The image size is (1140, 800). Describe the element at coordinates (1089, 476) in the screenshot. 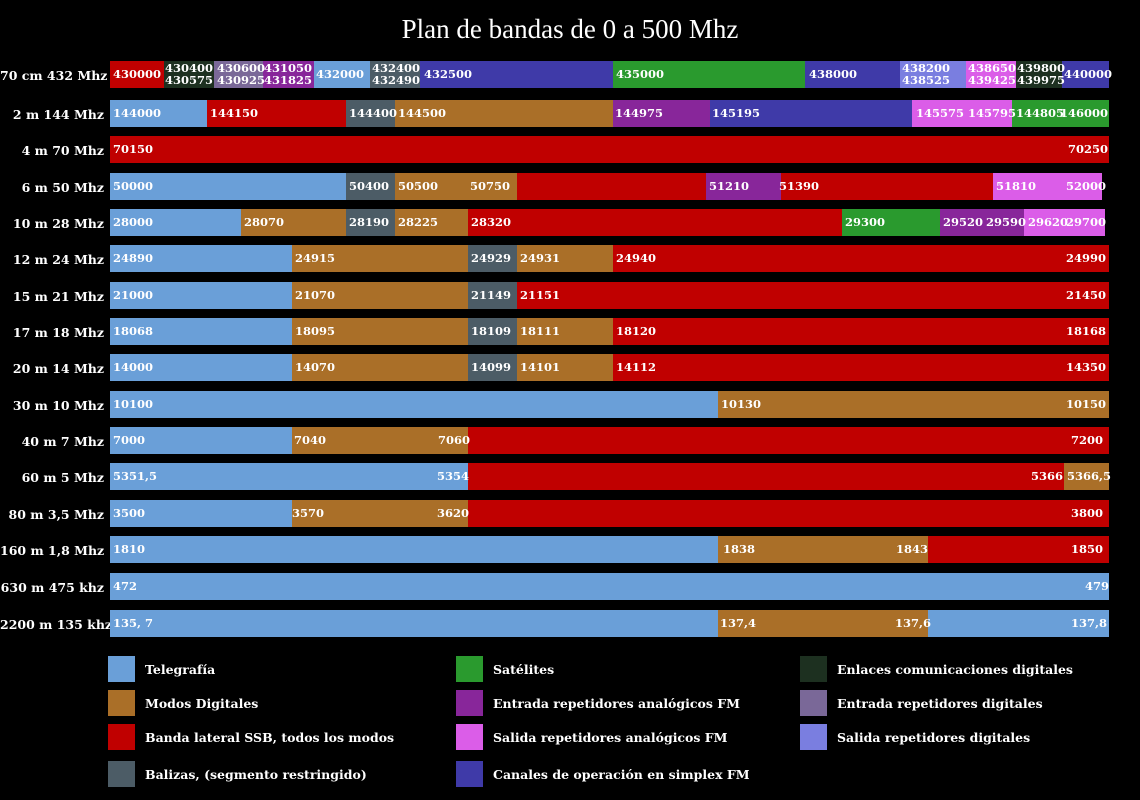

I see `frequency-label: 5366,5` at that location.